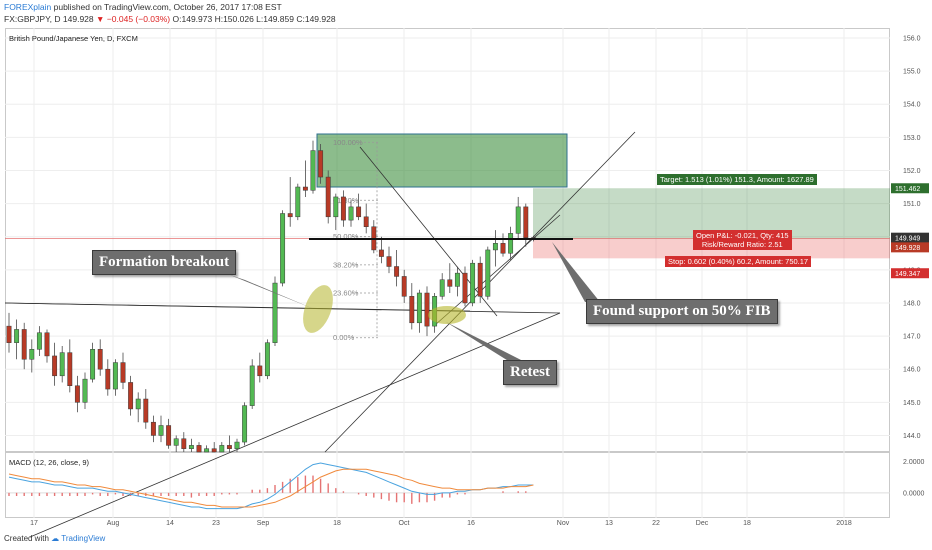 This screenshot has height=550, width=932. I want to click on stop-price-tag: 149.347, so click(910, 273).